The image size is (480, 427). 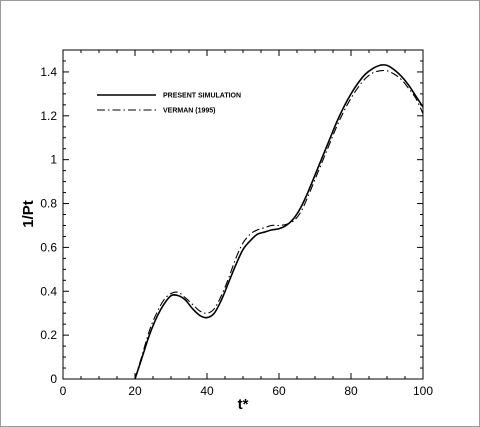 I want to click on y-tick-label: 0, so click(x=53, y=379).